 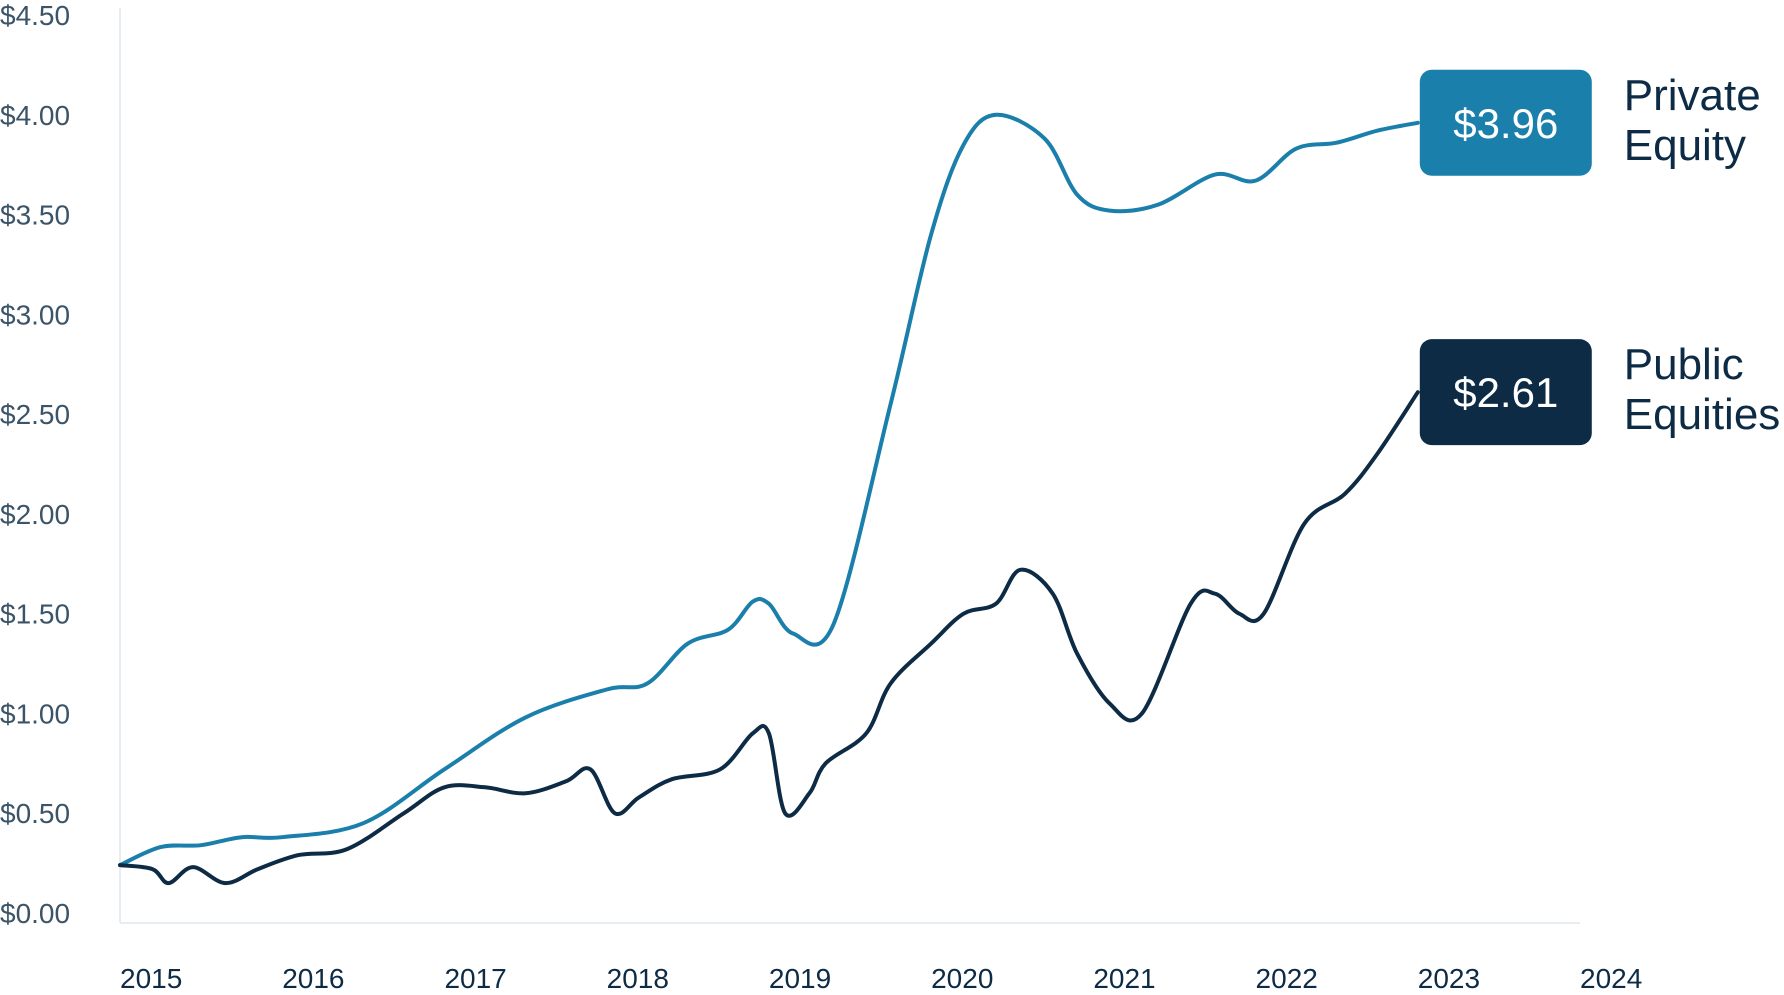 What do you see at coordinates (475, 978) in the screenshot?
I see `x-tick-label: 2017` at bounding box center [475, 978].